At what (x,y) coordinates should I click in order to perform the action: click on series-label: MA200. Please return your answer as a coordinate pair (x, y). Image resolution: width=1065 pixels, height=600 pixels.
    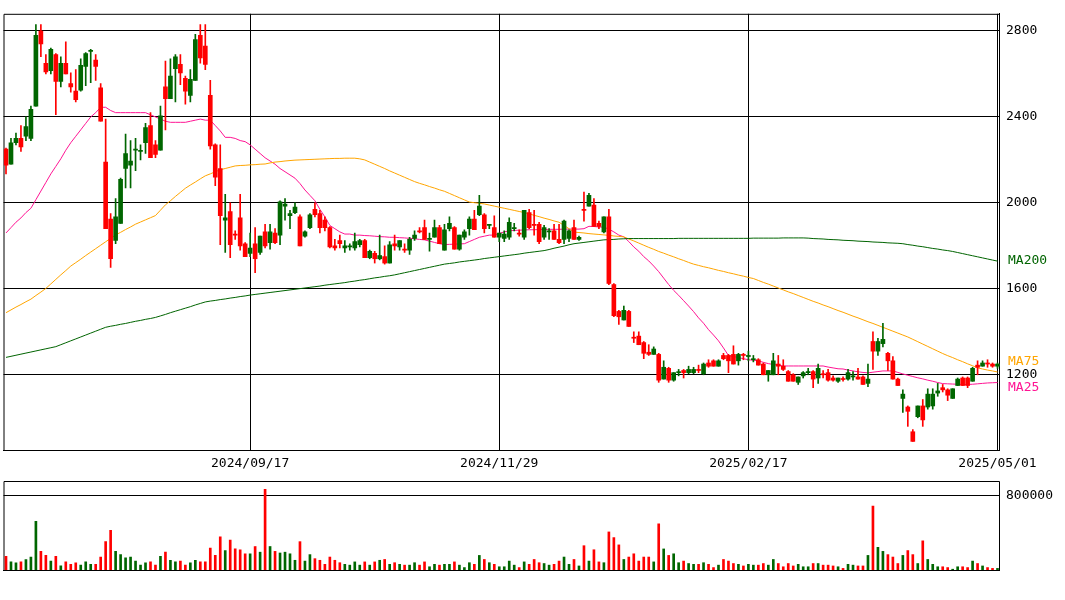
    Looking at the image, I should click on (1028, 260).